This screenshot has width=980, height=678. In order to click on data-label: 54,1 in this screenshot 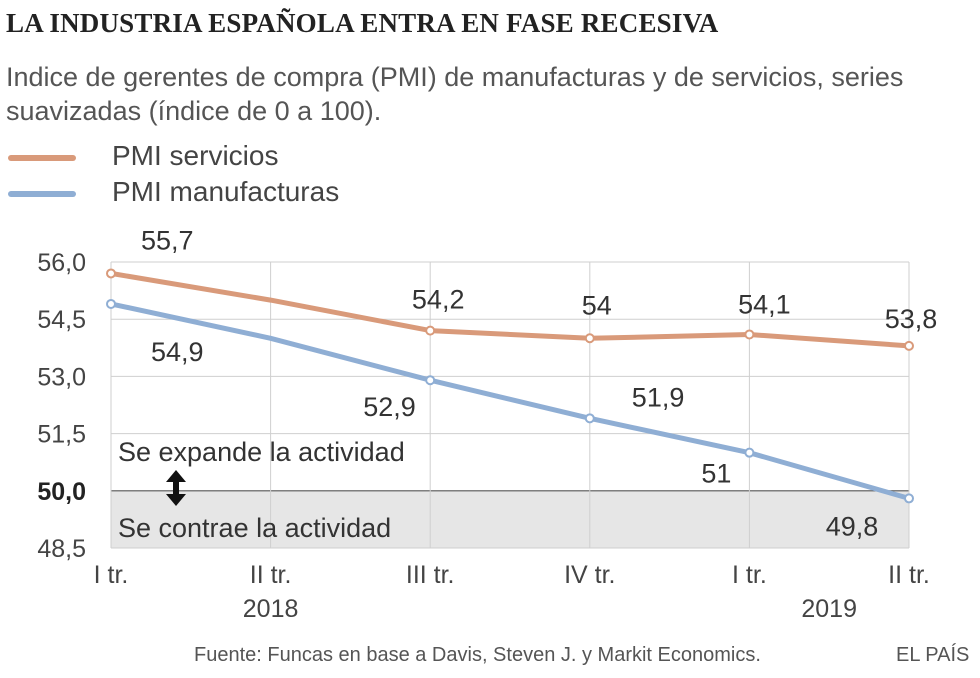, I will do `click(764, 304)`.